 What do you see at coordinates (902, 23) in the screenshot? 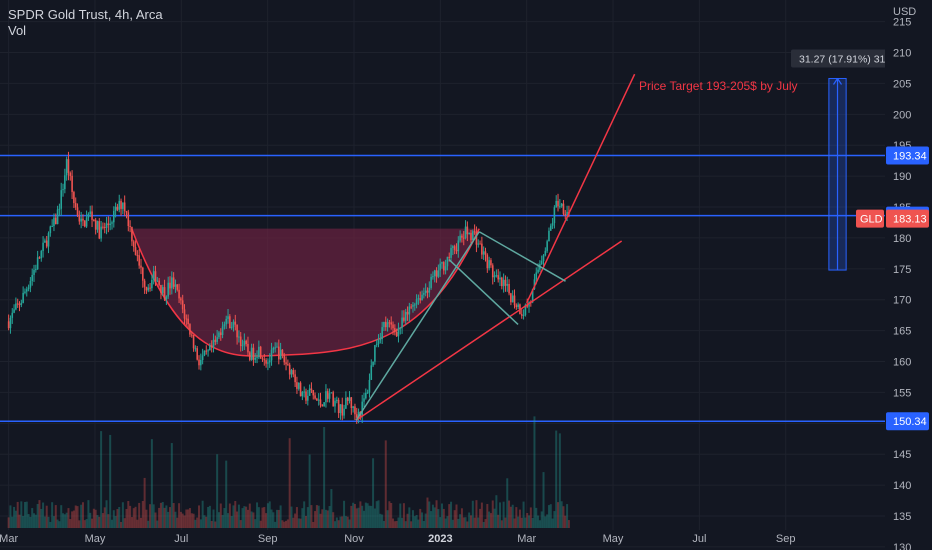
I see `price-tick-label: 215` at bounding box center [902, 23].